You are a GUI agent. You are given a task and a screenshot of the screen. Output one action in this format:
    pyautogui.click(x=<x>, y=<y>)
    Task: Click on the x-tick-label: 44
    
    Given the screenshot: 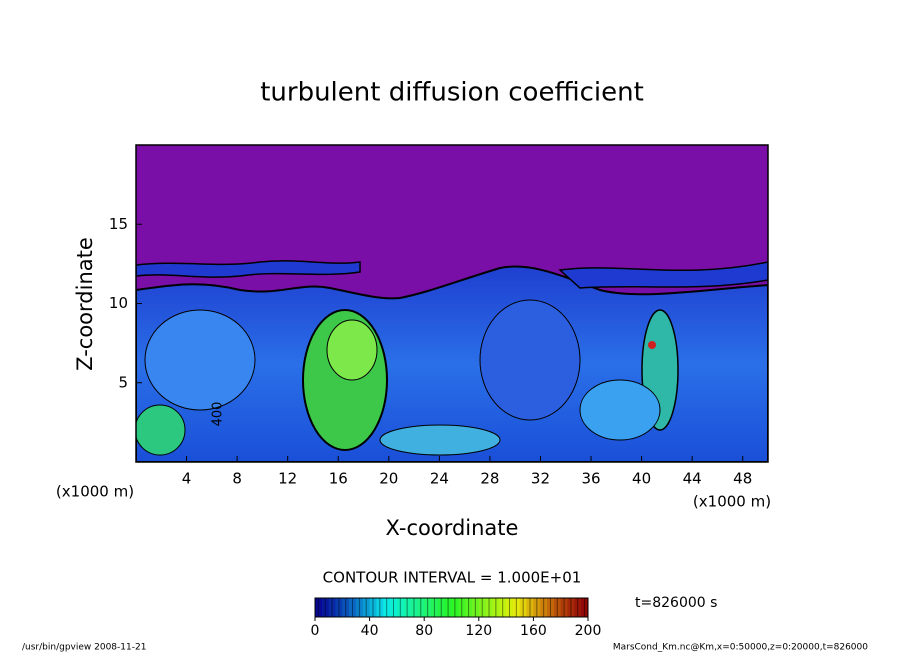 What is the action you would take?
    pyautogui.click(x=692, y=479)
    